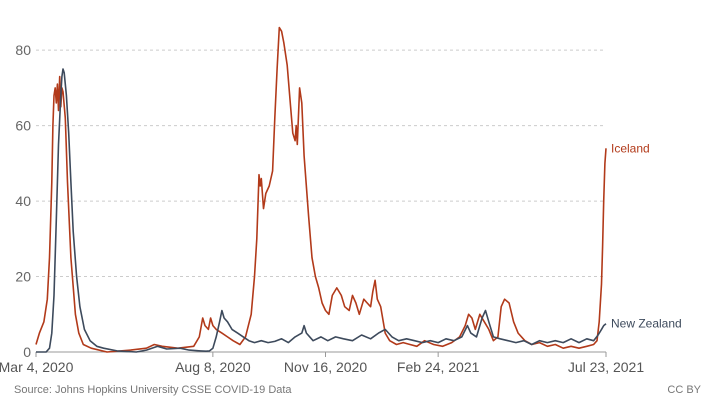  I want to click on y-tick-label: 80, so click(23, 50).